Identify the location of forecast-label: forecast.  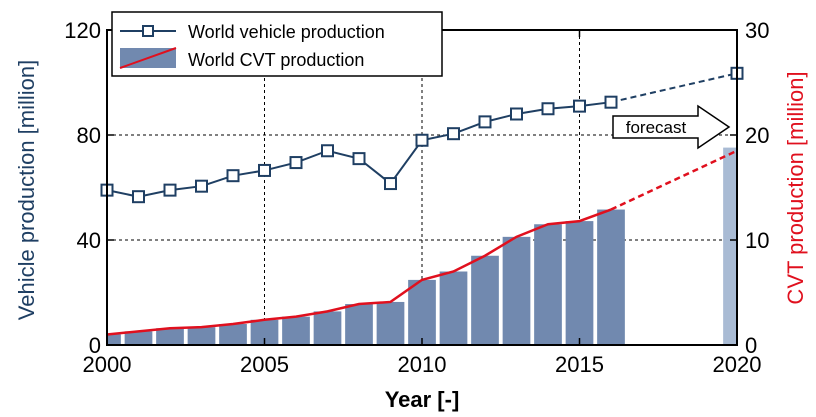
(656, 127).